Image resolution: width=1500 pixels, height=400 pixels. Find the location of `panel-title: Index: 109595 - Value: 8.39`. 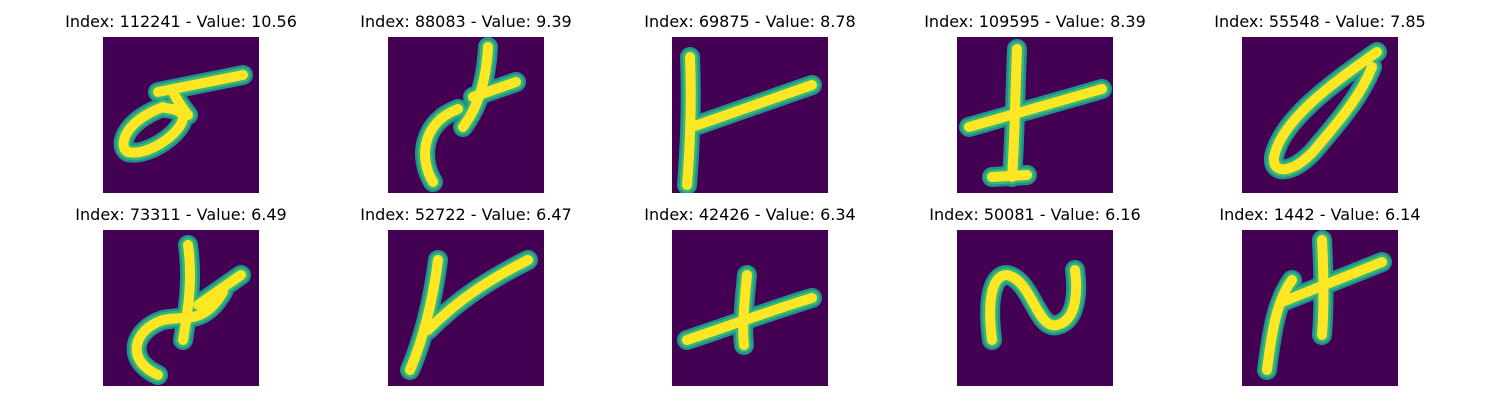

panel-title: Index: 109595 - Value: 8.39 is located at coordinates (1035, 21).